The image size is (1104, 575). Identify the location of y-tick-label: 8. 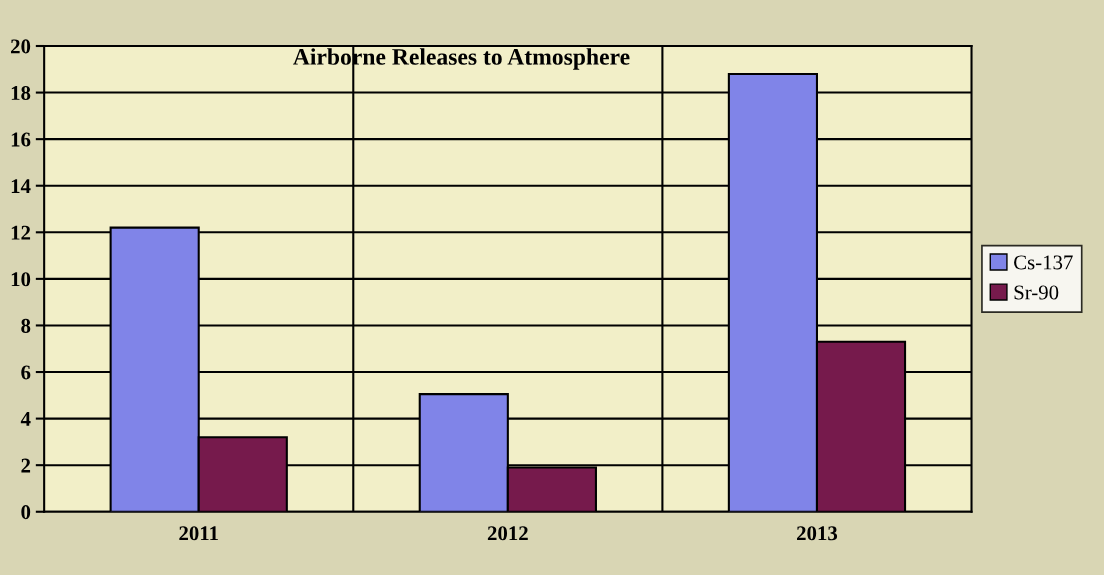
(26, 325).